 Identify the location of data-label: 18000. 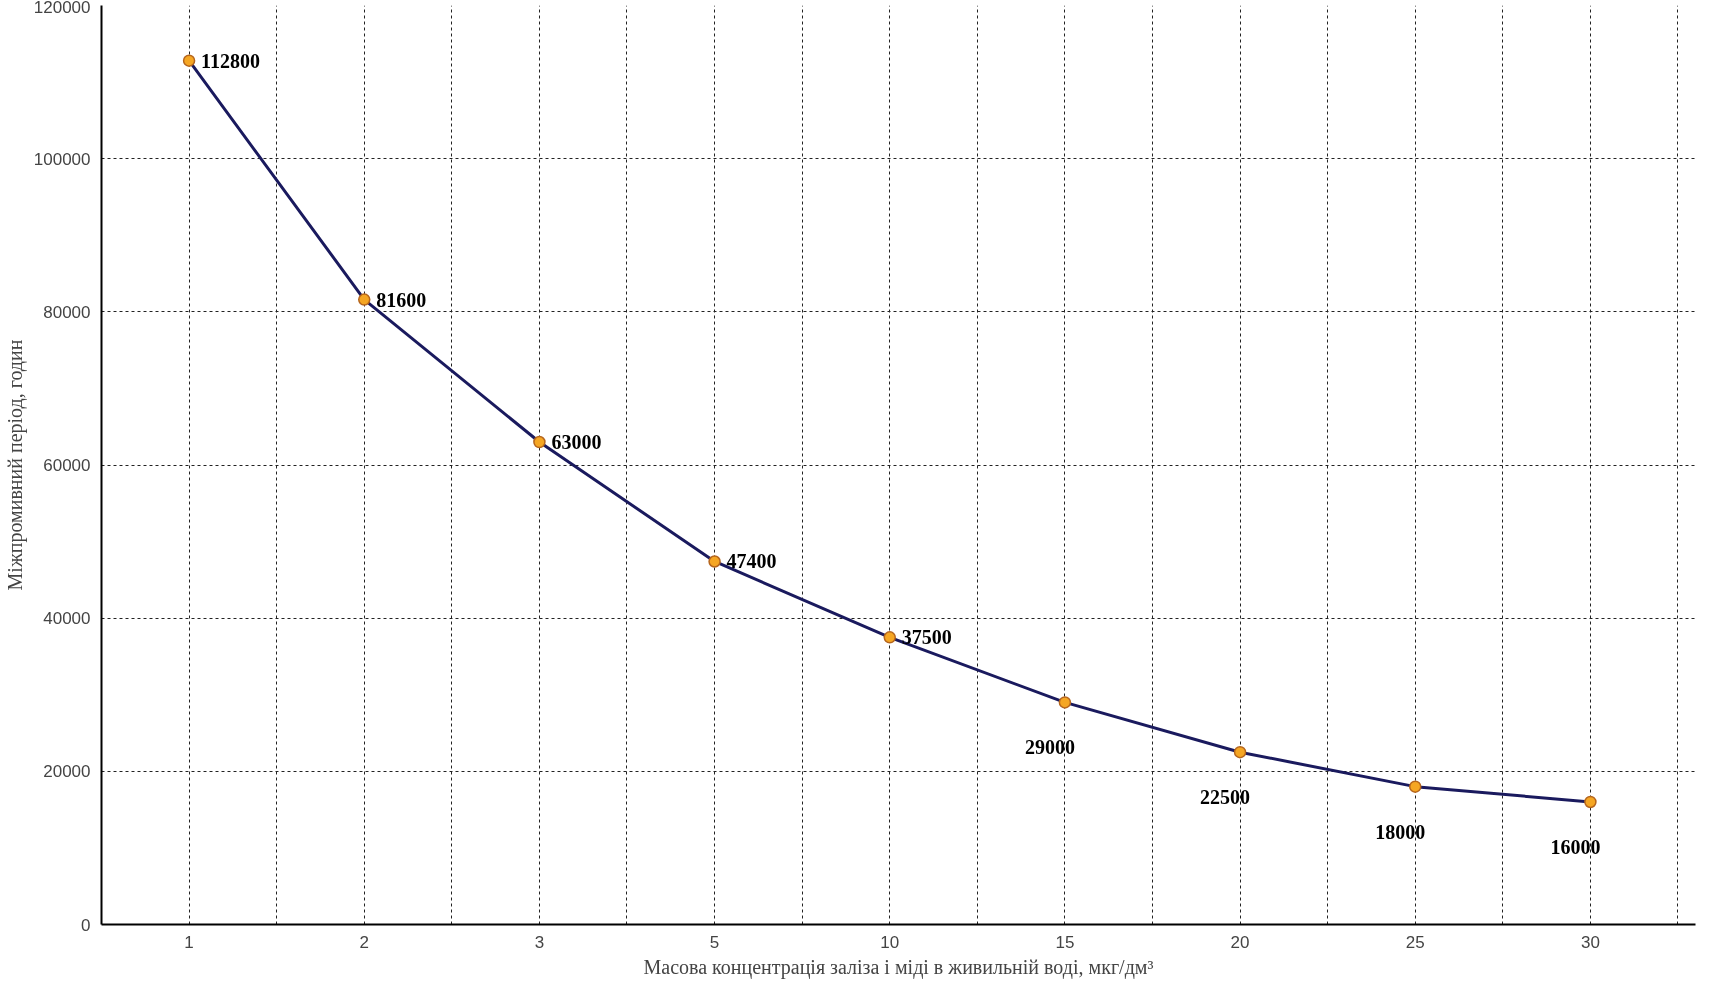
(1400, 831).